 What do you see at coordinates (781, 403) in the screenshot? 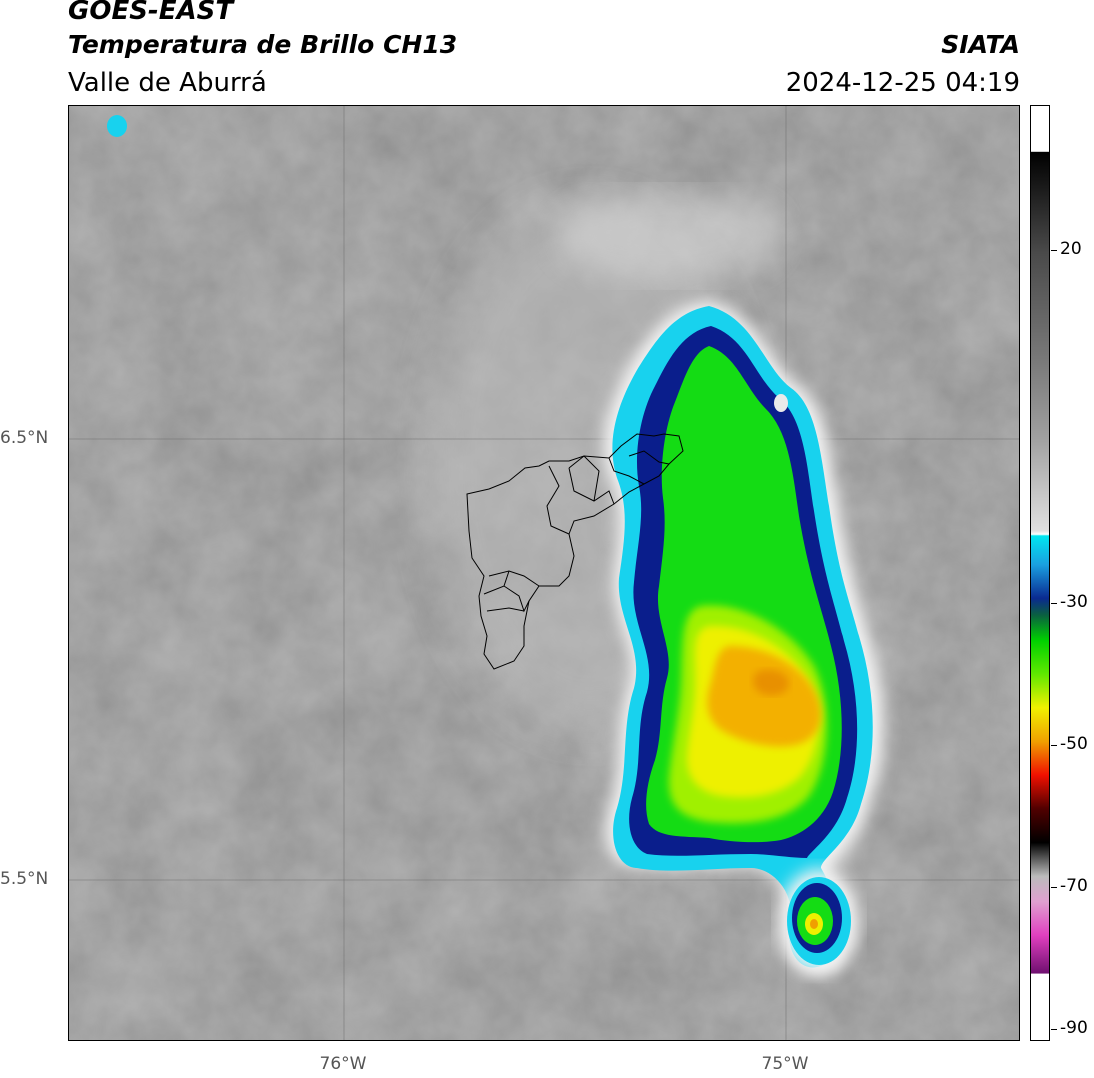
I see `cloud-clear-hole` at bounding box center [781, 403].